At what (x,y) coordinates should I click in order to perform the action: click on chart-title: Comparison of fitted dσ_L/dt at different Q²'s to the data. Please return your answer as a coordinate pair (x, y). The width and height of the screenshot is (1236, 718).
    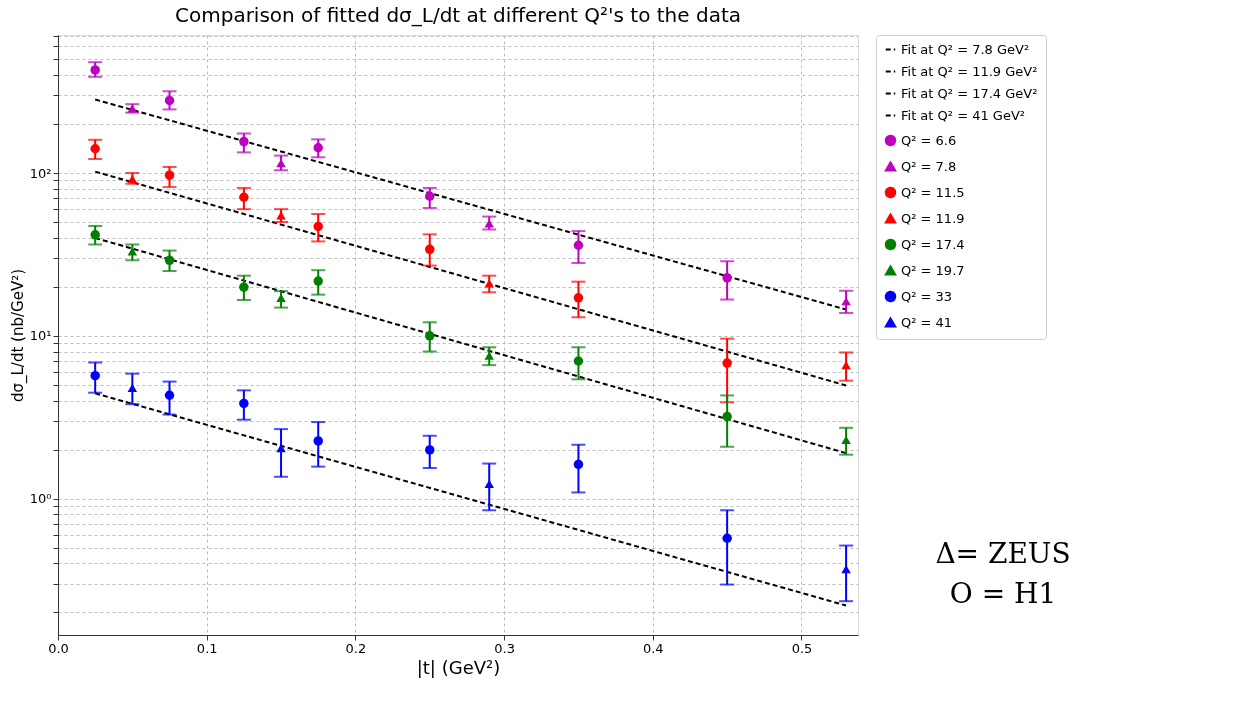
    Looking at the image, I should click on (458, 14).